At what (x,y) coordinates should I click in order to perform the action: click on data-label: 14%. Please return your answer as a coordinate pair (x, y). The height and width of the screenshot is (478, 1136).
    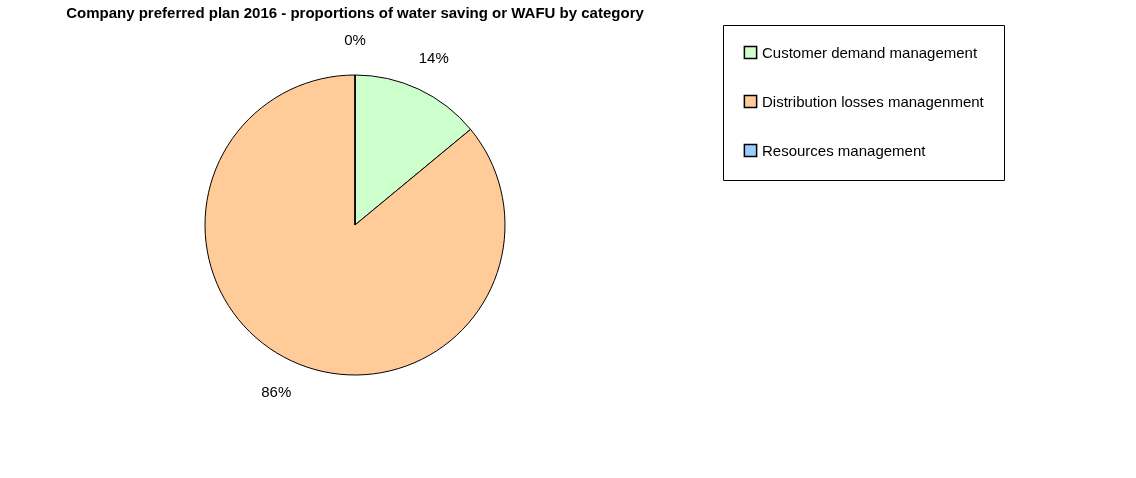
    Looking at the image, I should click on (433, 57).